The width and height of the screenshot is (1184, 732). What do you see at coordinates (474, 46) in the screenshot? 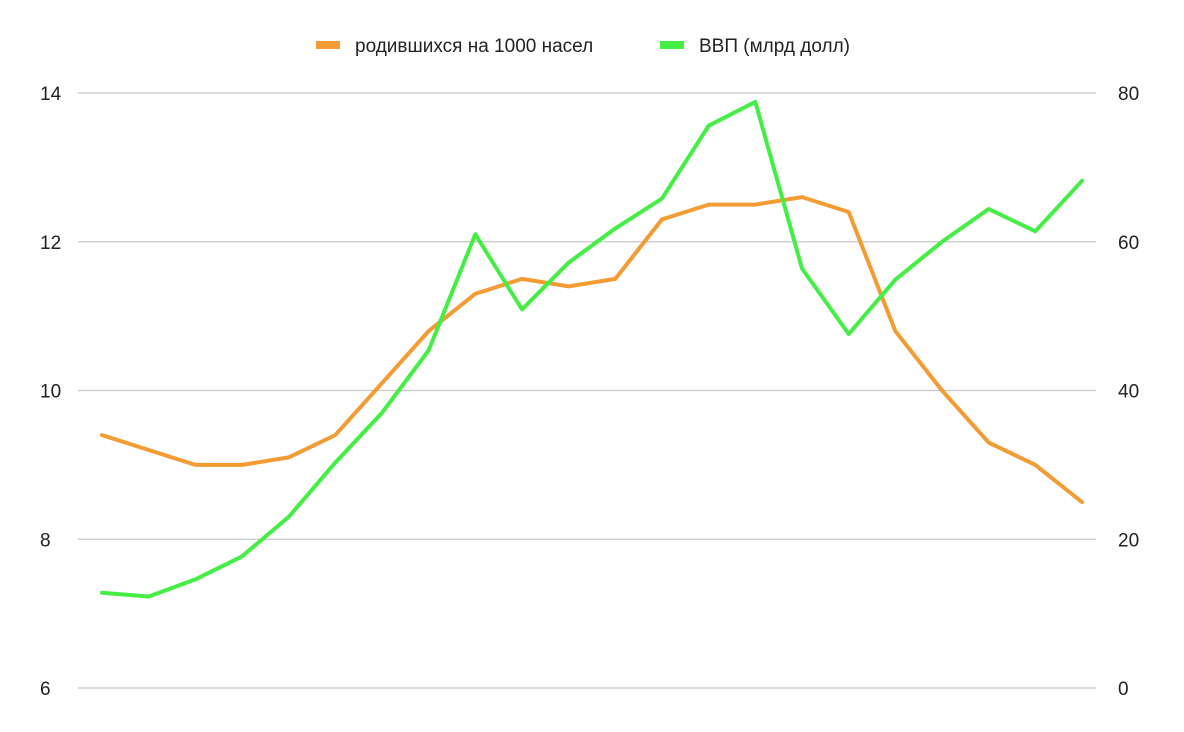
I see `legend-label-1: родившихся на 1000 насел` at bounding box center [474, 46].